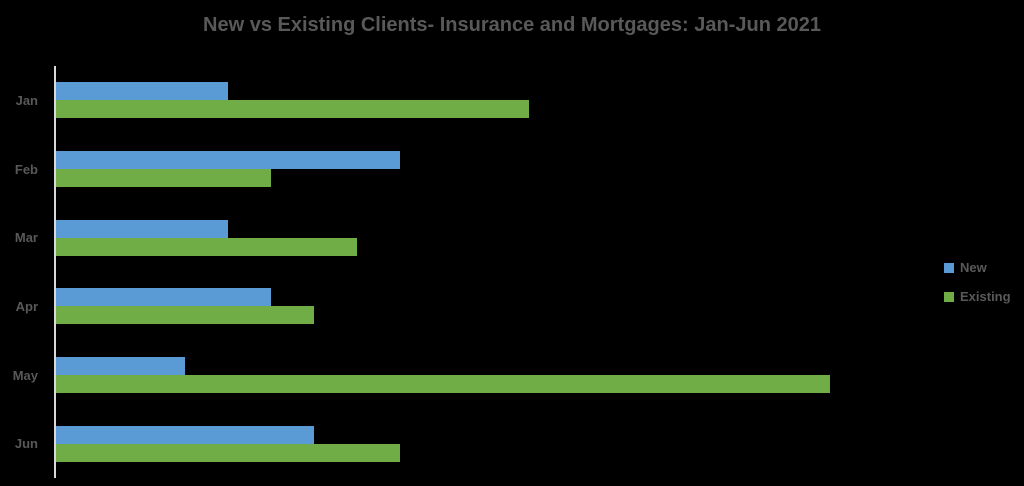  Describe the element at coordinates (163, 297) in the screenshot. I see `bar-new-apr` at that location.